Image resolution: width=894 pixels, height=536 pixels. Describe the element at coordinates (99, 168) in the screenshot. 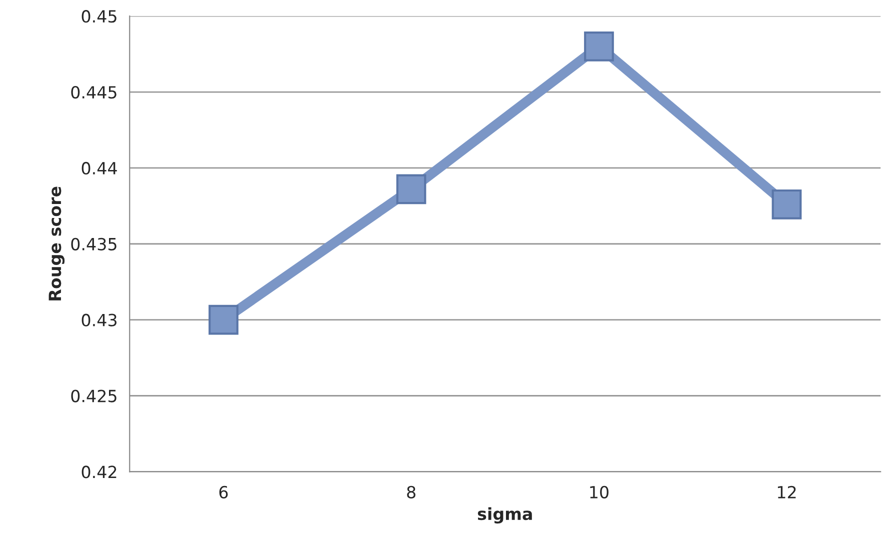

I see `y-tick-label: 0.44` at that location.